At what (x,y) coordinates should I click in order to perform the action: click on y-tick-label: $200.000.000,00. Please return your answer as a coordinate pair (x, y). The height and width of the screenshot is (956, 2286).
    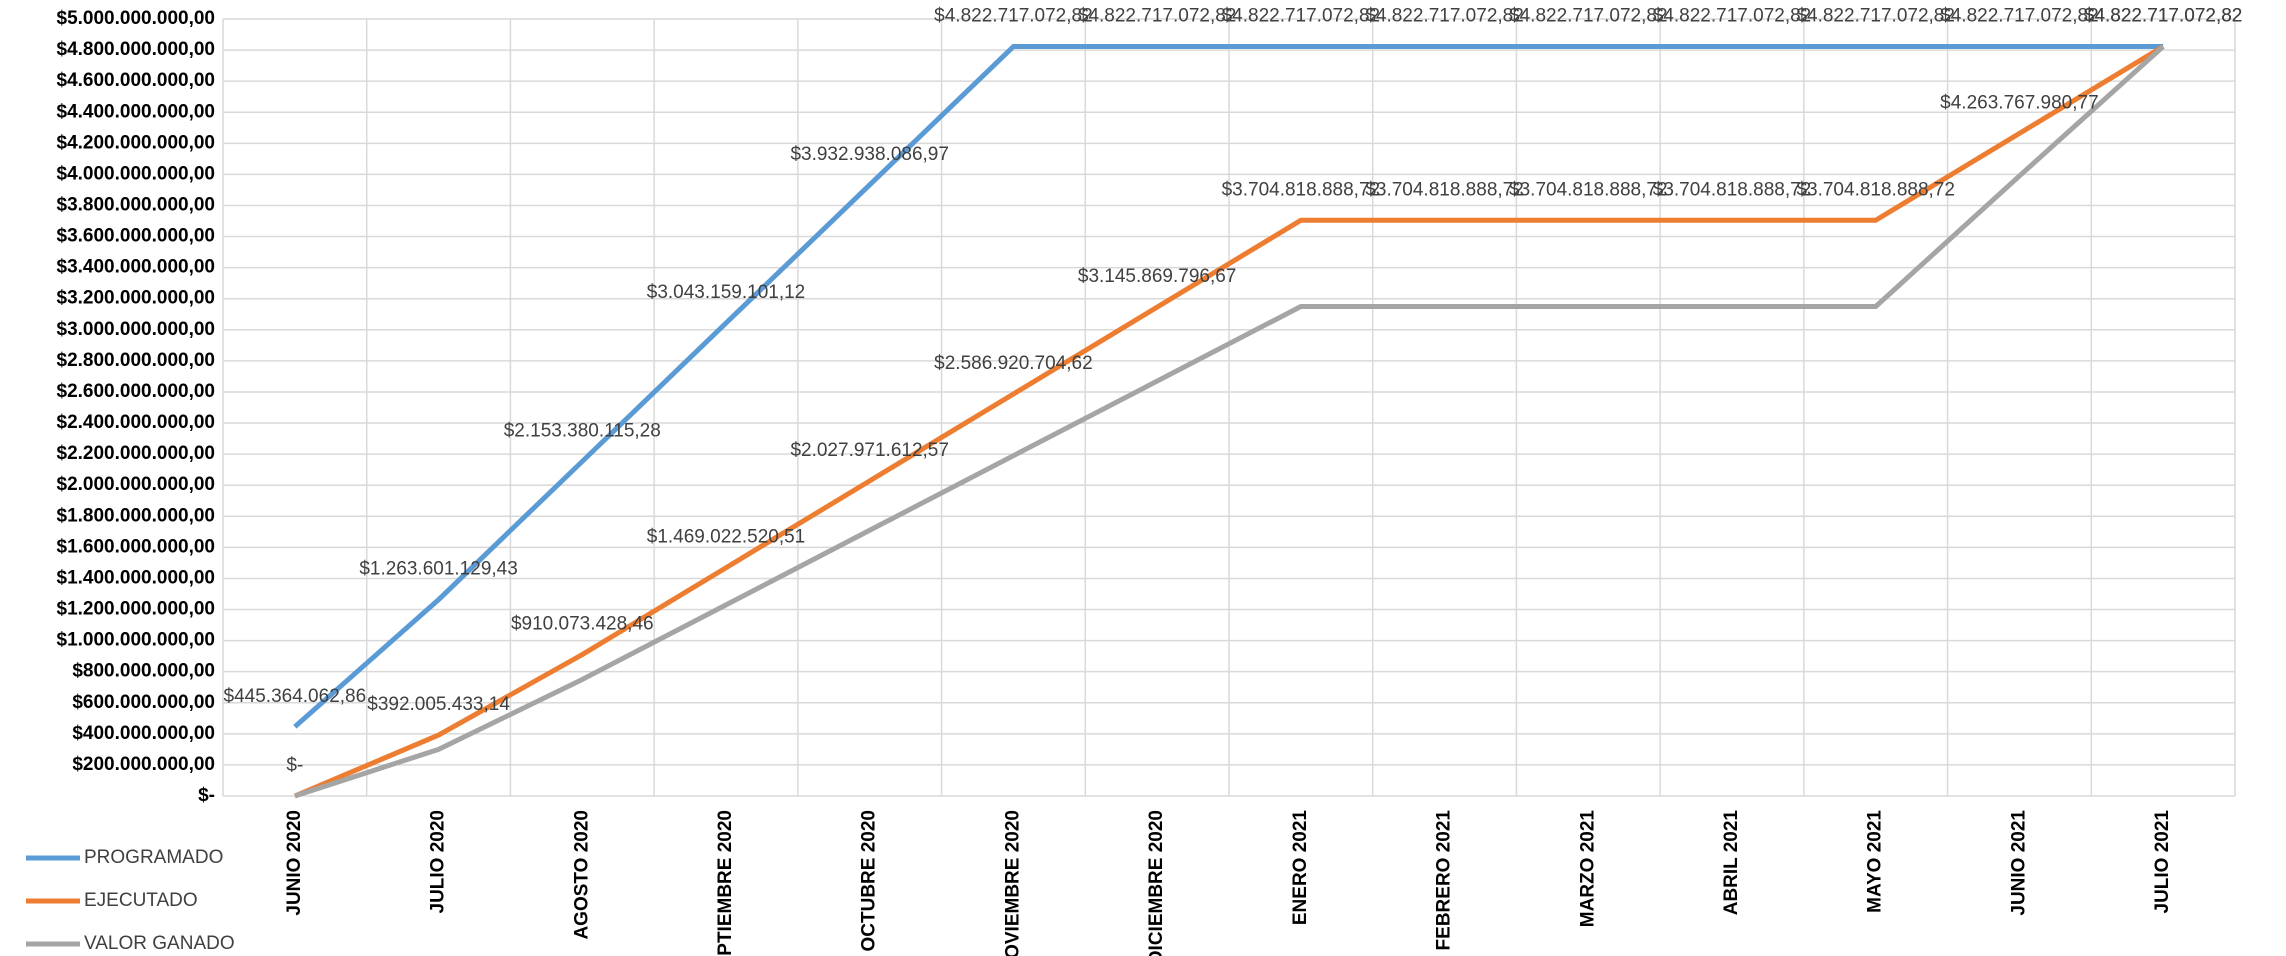
    Looking at the image, I should click on (143, 764).